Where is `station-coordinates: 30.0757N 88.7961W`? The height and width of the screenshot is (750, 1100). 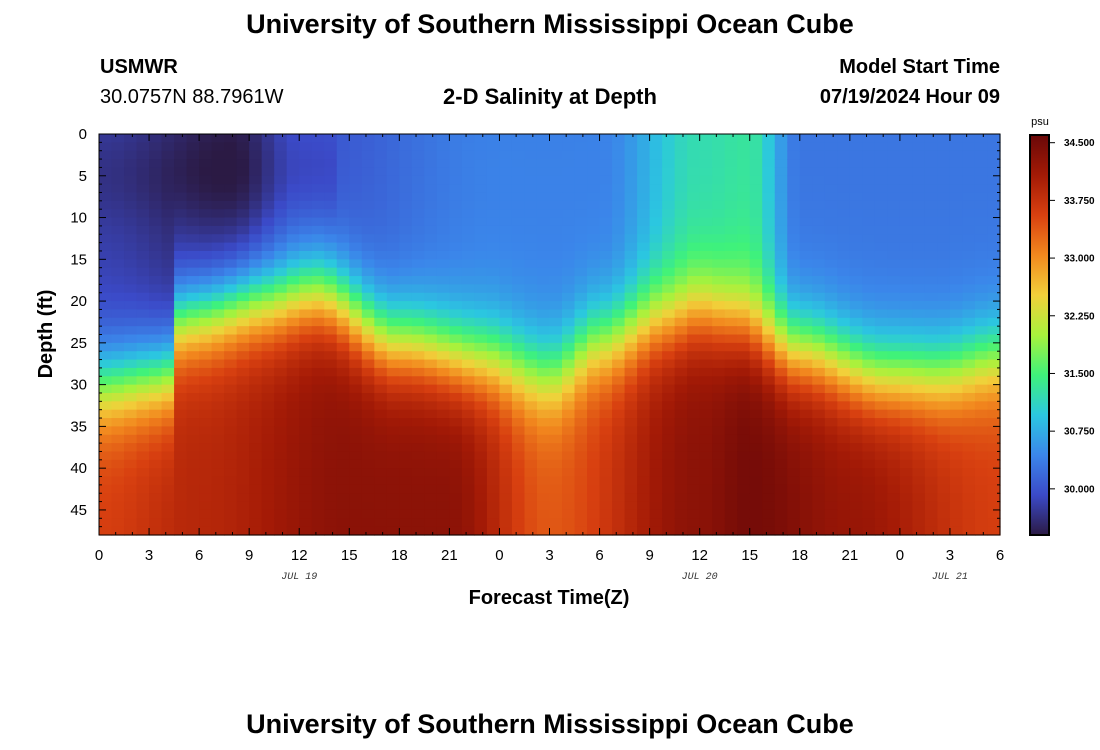
station-coordinates: 30.0757N 88.7961W is located at coordinates (192, 97).